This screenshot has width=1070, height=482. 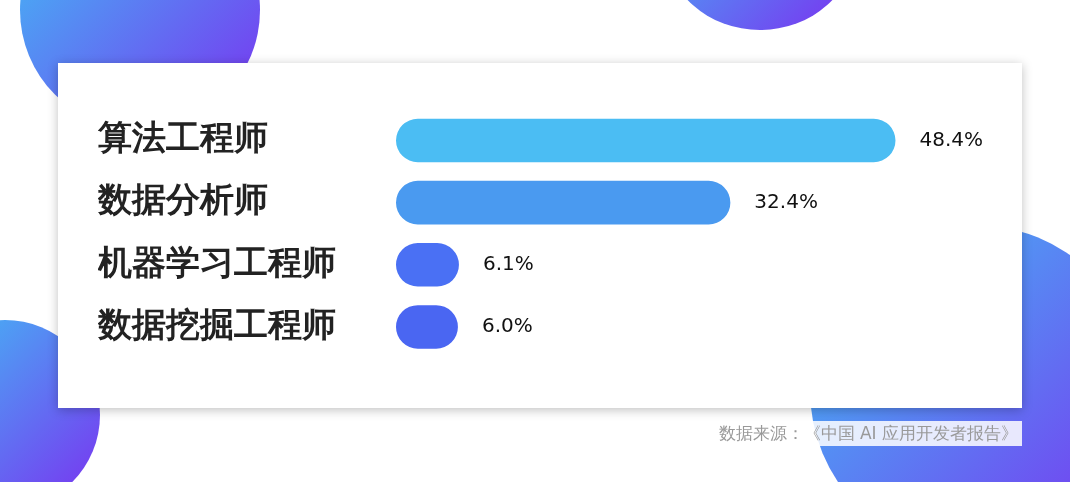 I want to click on data-label: 6.0%, so click(x=507, y=325).